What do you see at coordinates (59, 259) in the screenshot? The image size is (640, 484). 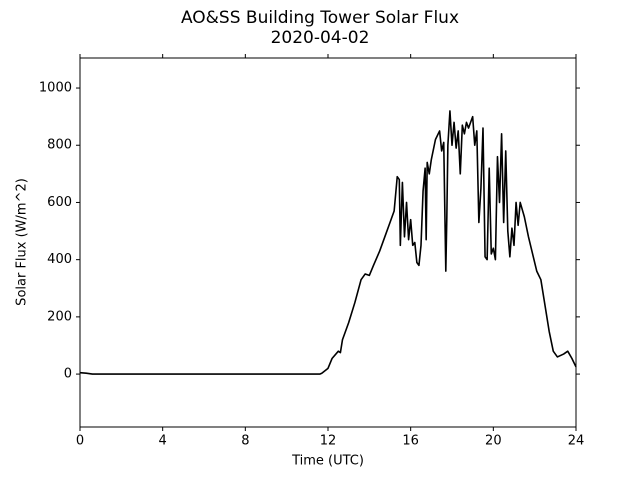 I see `y-tick-label: 400` at bounding box center [59, 259].